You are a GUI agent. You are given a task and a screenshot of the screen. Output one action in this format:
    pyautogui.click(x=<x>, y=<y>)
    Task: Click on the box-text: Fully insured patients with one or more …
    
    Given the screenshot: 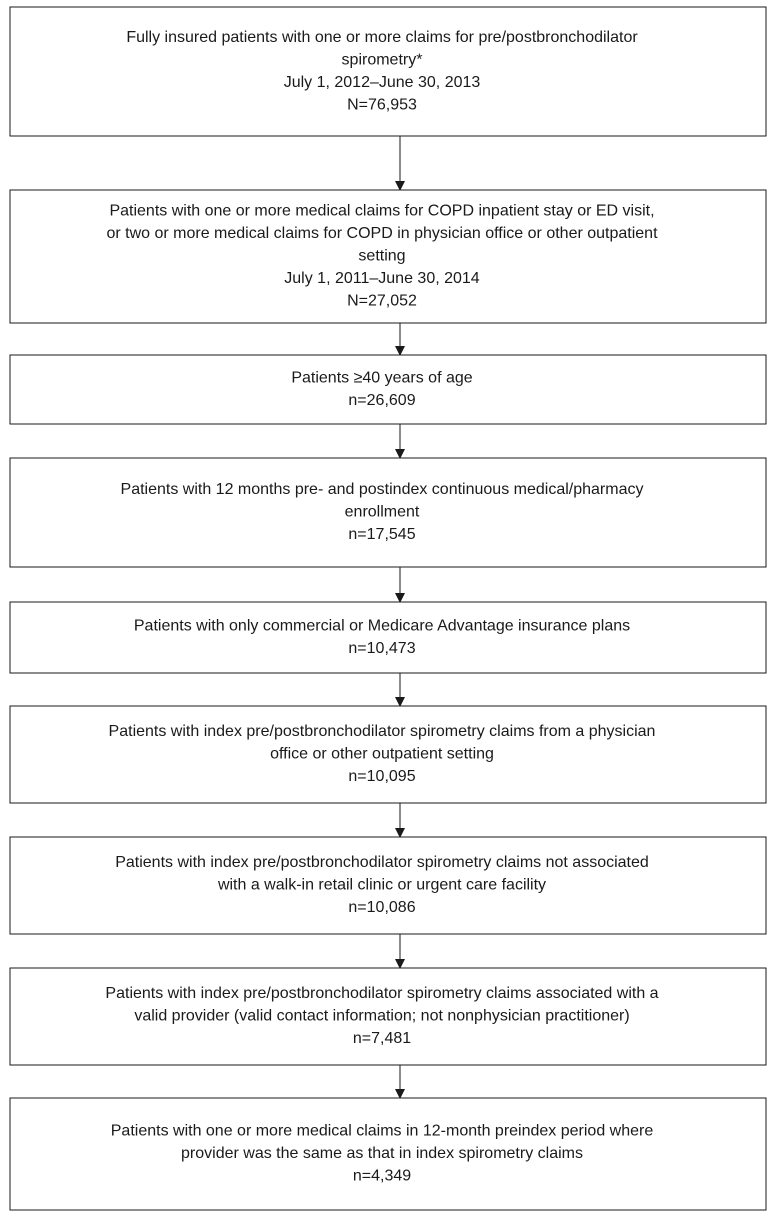 What is the action you would take?
    pyautogui.click(x=382, y=37)
    